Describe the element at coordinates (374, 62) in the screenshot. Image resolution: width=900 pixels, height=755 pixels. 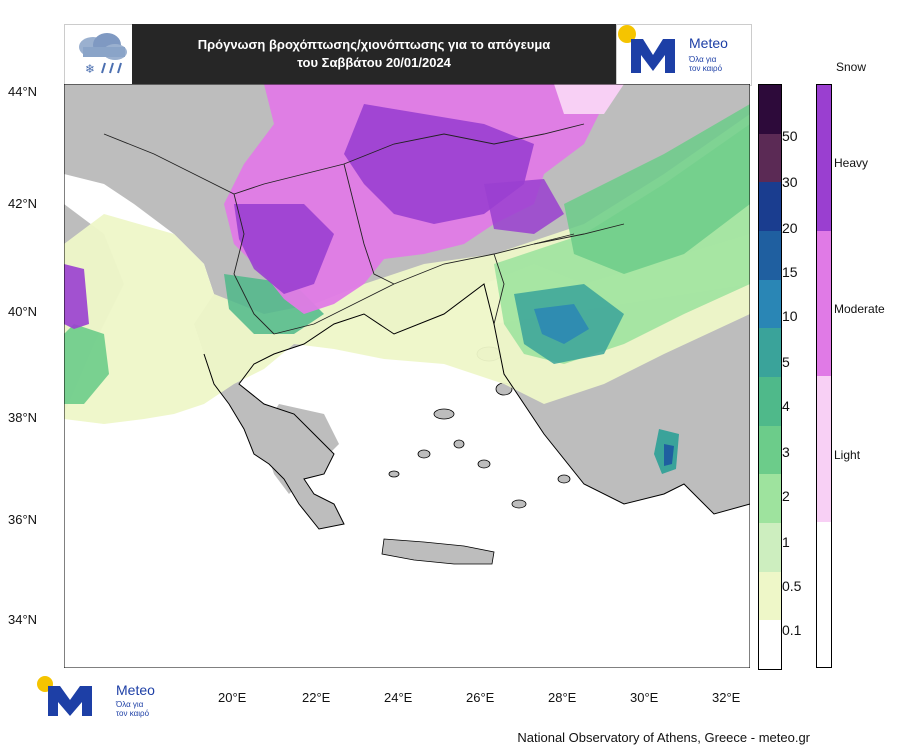
I see `title-line-2: του Σαββάτου 20/01/2024` at that location.